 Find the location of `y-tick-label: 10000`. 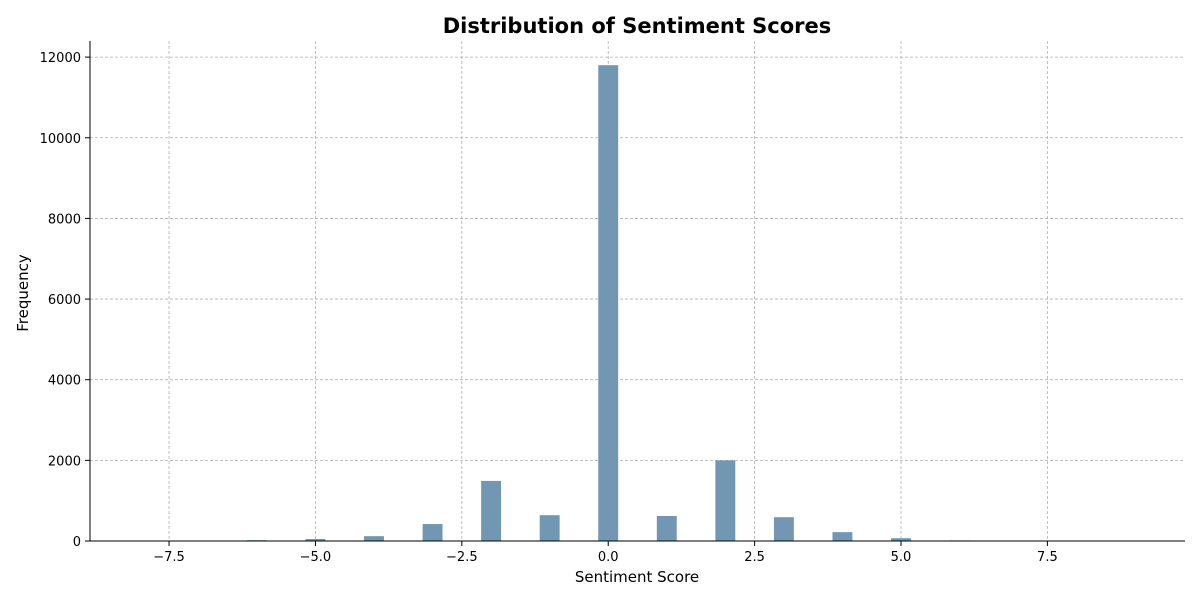

y-tick-label: 10000 is located at coordinates (60, 139).